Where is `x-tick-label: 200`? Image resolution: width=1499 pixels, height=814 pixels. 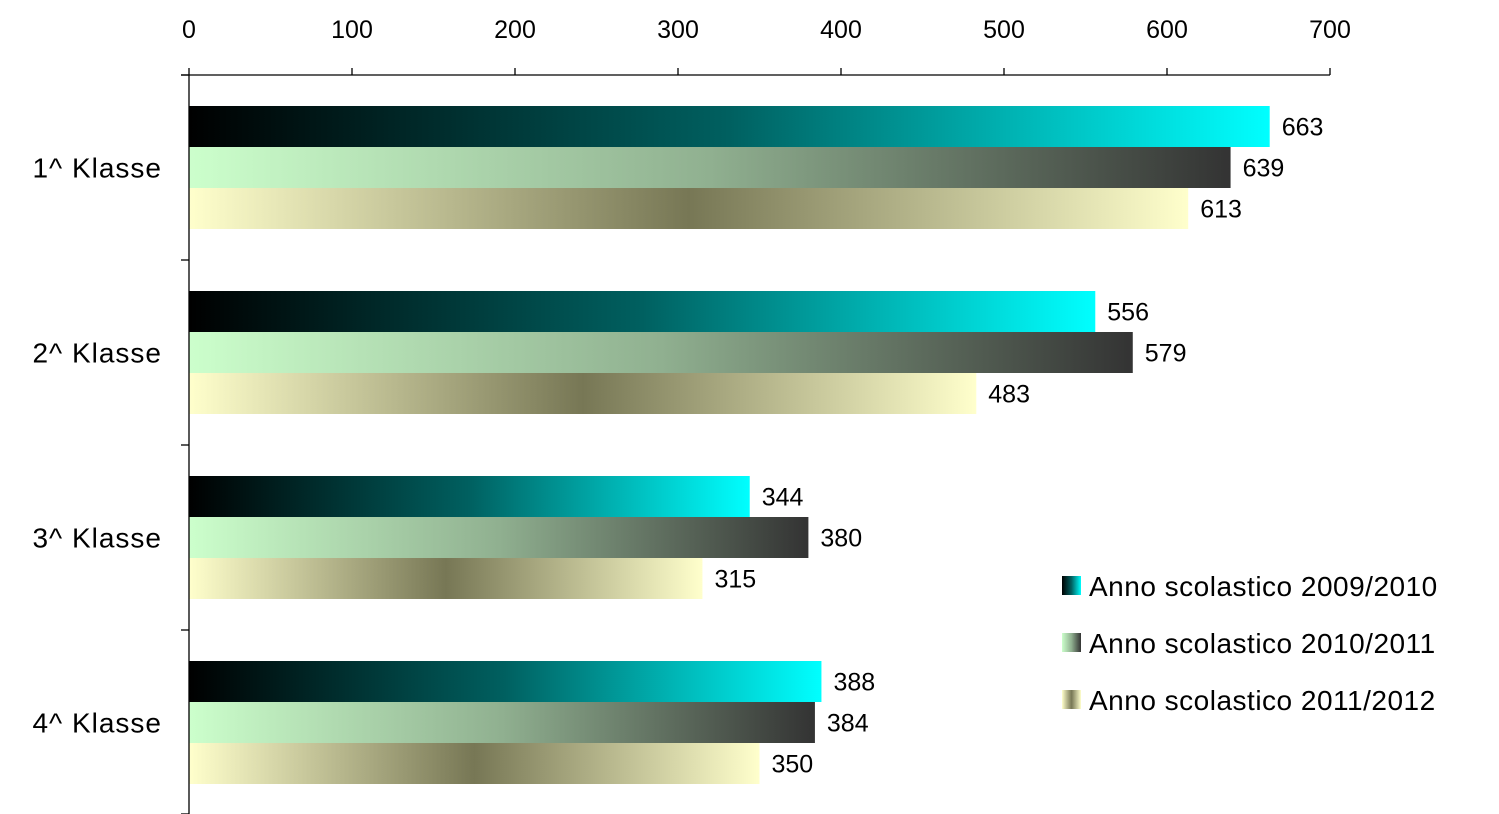
x-tick-label: 200 is located at coordinates (515, 30).